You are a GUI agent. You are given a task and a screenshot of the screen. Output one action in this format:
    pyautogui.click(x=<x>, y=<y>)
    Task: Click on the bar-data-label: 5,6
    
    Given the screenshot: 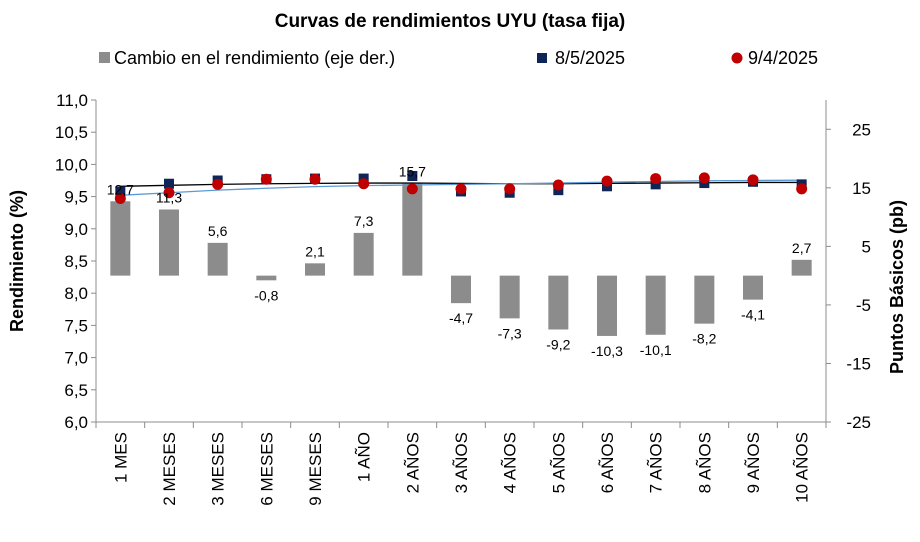 What is the action you would take?
    pyautogui.click(x=218, y=231)
    